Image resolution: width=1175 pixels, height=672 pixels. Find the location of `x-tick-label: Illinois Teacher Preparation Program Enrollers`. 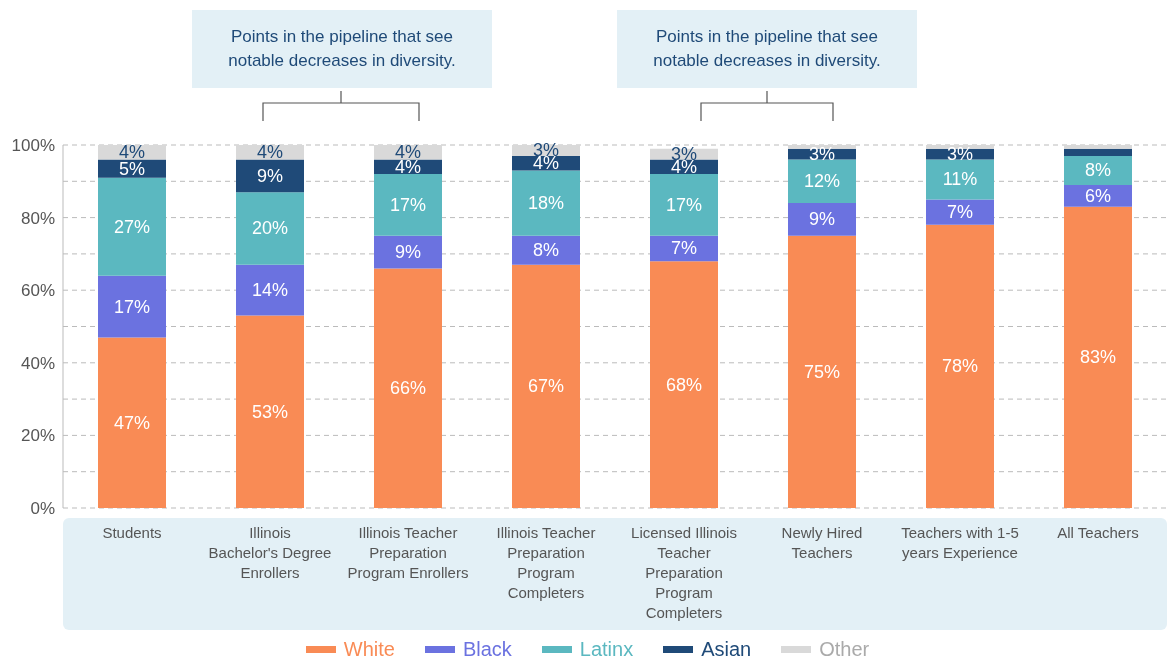

x-tick-label: Illinois Teacher Preparation Program Enrollers is located at coordinates (408, 552).